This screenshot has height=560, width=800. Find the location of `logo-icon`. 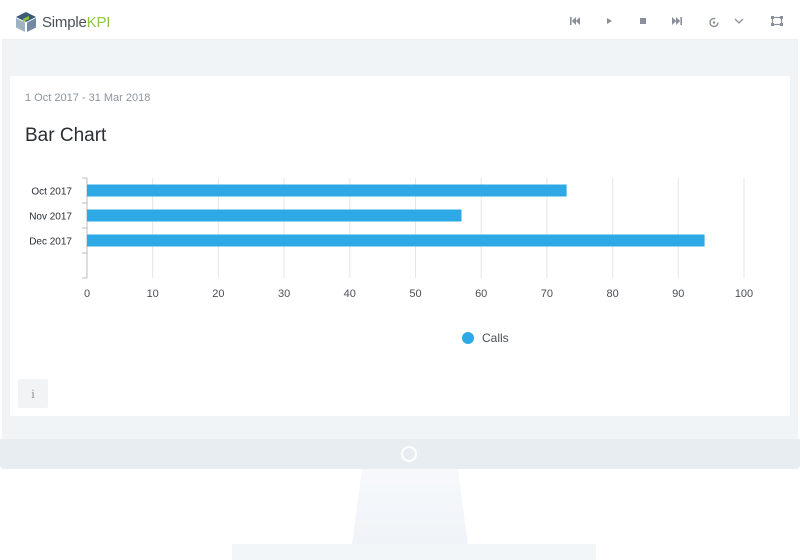

logo-icon is located at coordinates (26, 22).